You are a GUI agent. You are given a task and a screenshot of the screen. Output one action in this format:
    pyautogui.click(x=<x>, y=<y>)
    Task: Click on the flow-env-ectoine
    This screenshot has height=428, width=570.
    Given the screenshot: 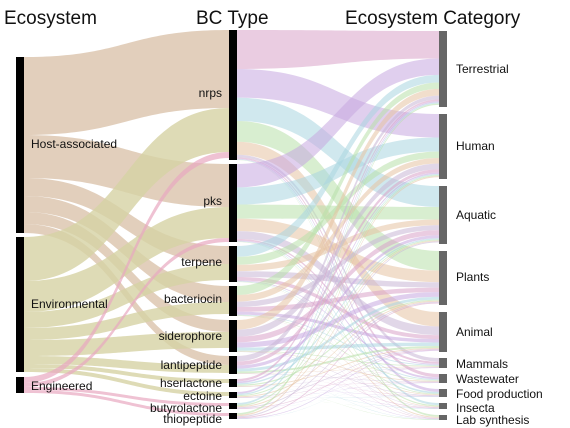 What is the action you would take?
    pyautogui.click(x=126, y=382)
    